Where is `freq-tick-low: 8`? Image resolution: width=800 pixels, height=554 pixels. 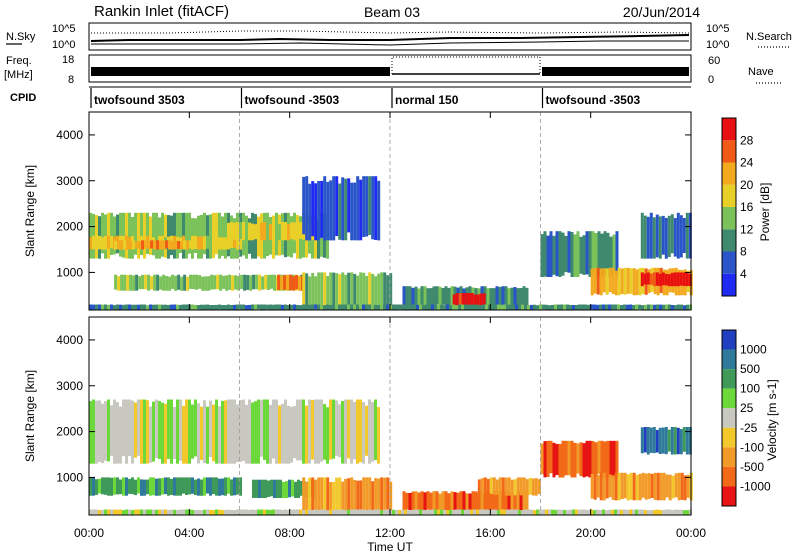 freq-tick-low: 8 is located at coordinates (71, 80).